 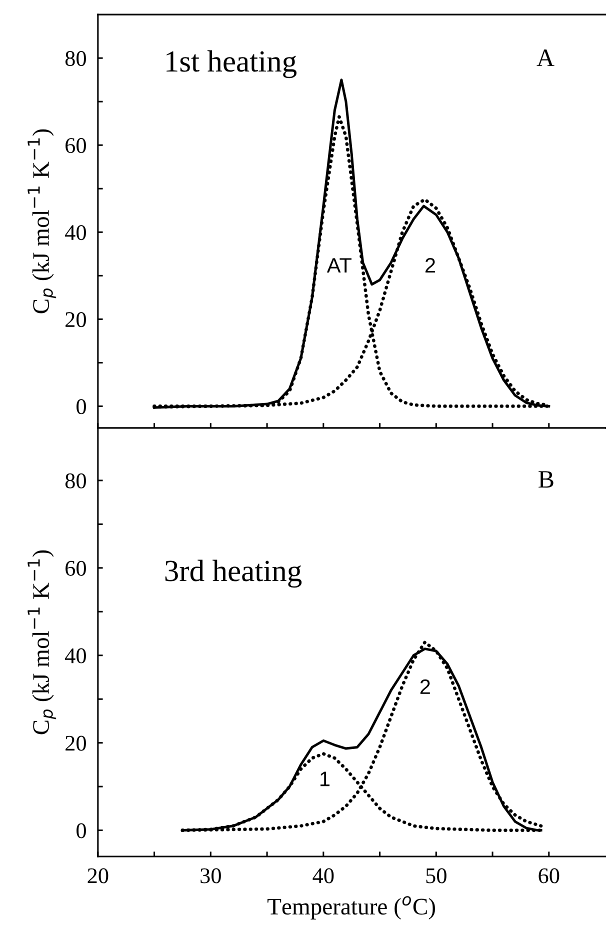 What do you see at coordinates (231, 64) in the screenshot?
I see `annotation: 1st heating` at bounding box center [231, 64].